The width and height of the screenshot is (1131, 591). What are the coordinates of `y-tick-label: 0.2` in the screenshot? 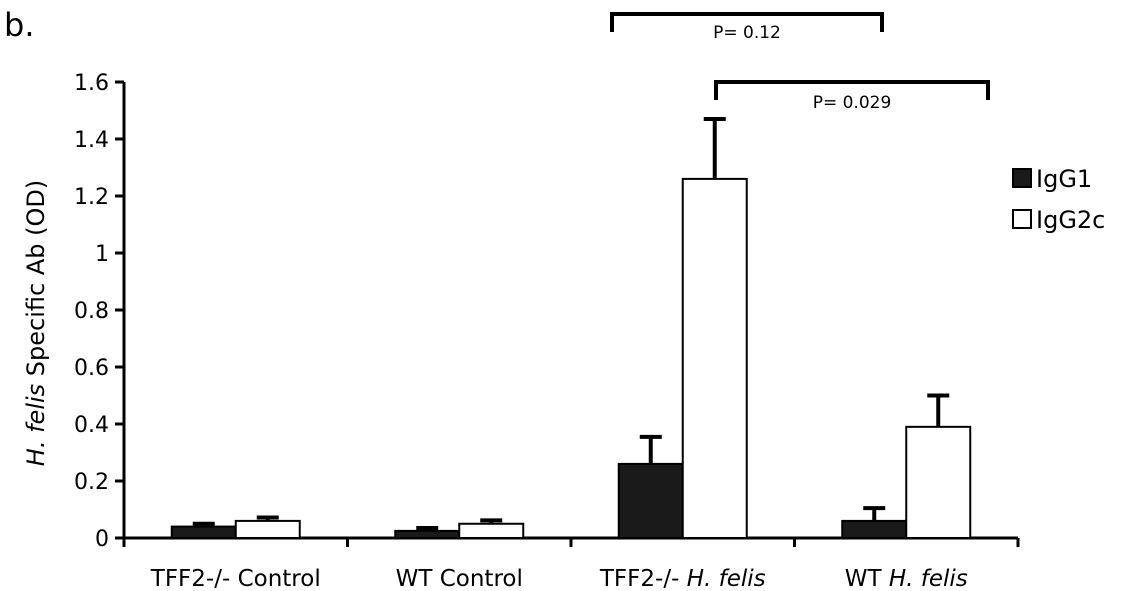 It's located at (91, 482).